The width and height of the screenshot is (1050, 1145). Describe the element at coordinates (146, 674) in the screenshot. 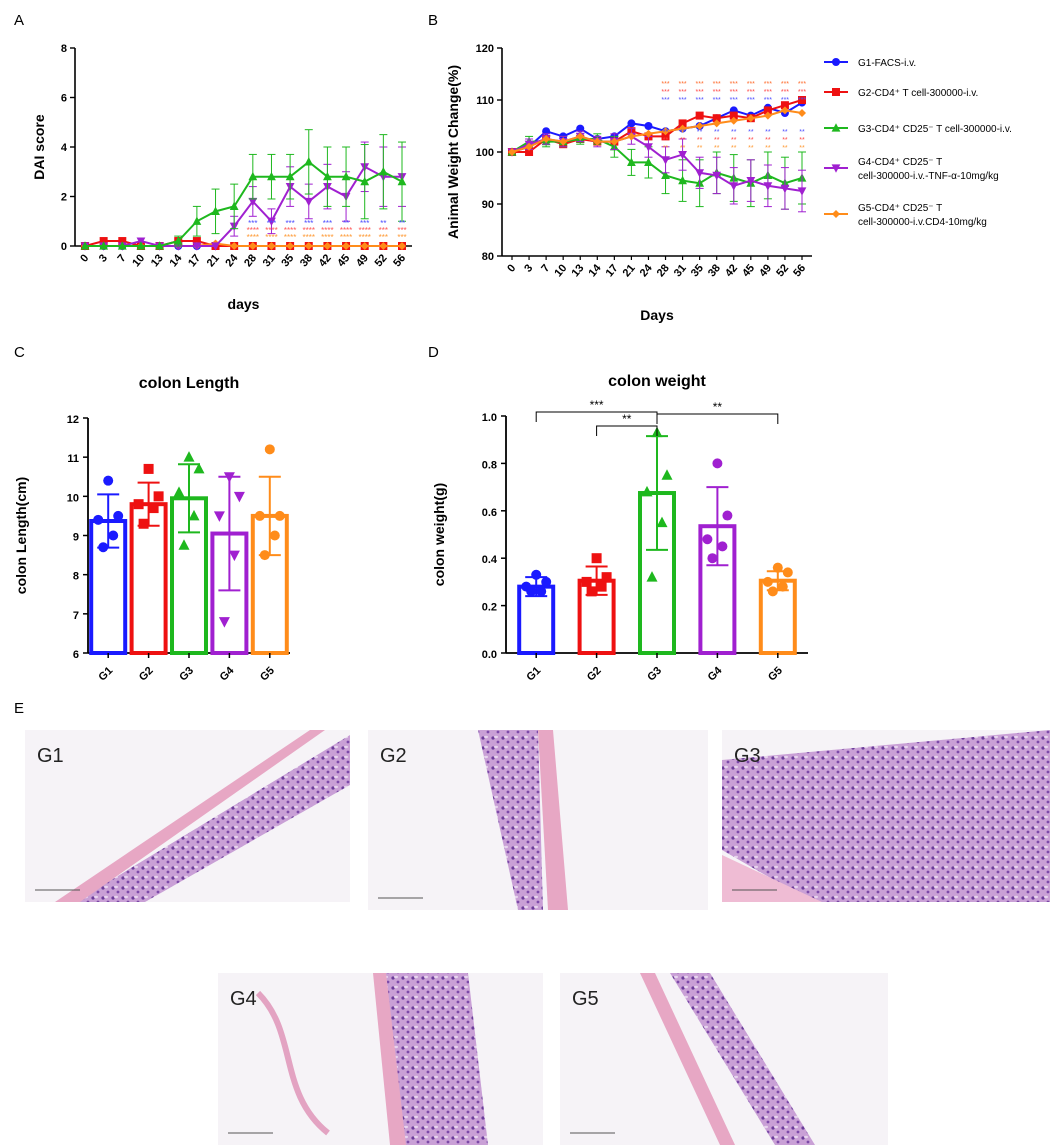

I see `x-tick-label: G2` at that location.